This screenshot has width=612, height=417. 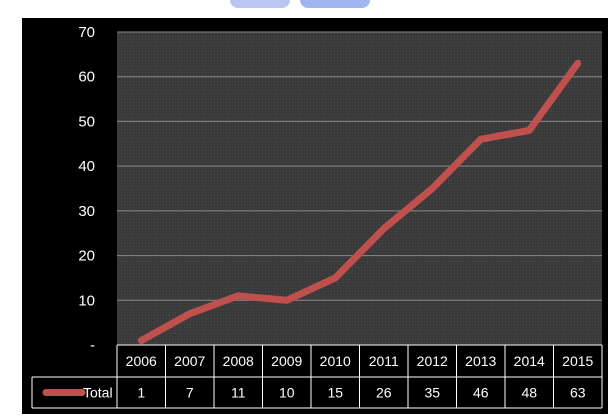 I want to click on table-value-cell: 7, so click(x=190, y=393).